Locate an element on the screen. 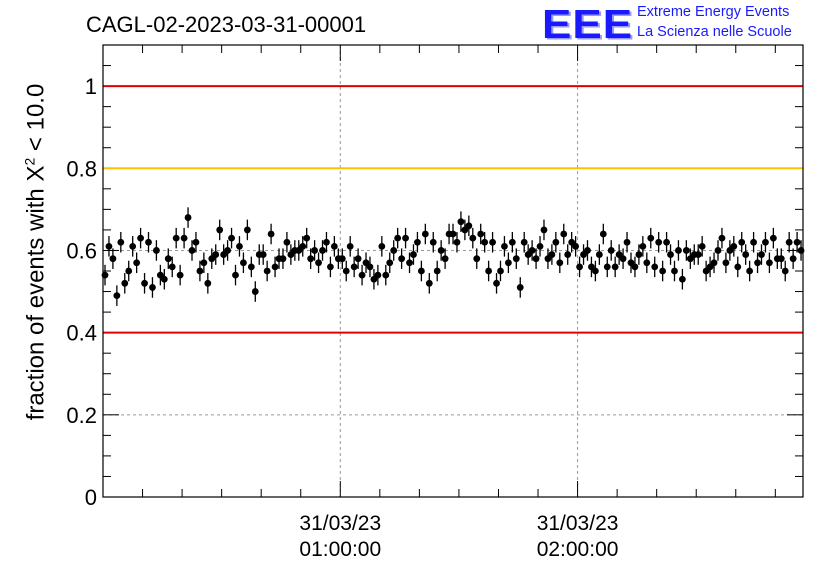  x-tick-label-time: 02:00:00 is located at coordinates (578, 549).